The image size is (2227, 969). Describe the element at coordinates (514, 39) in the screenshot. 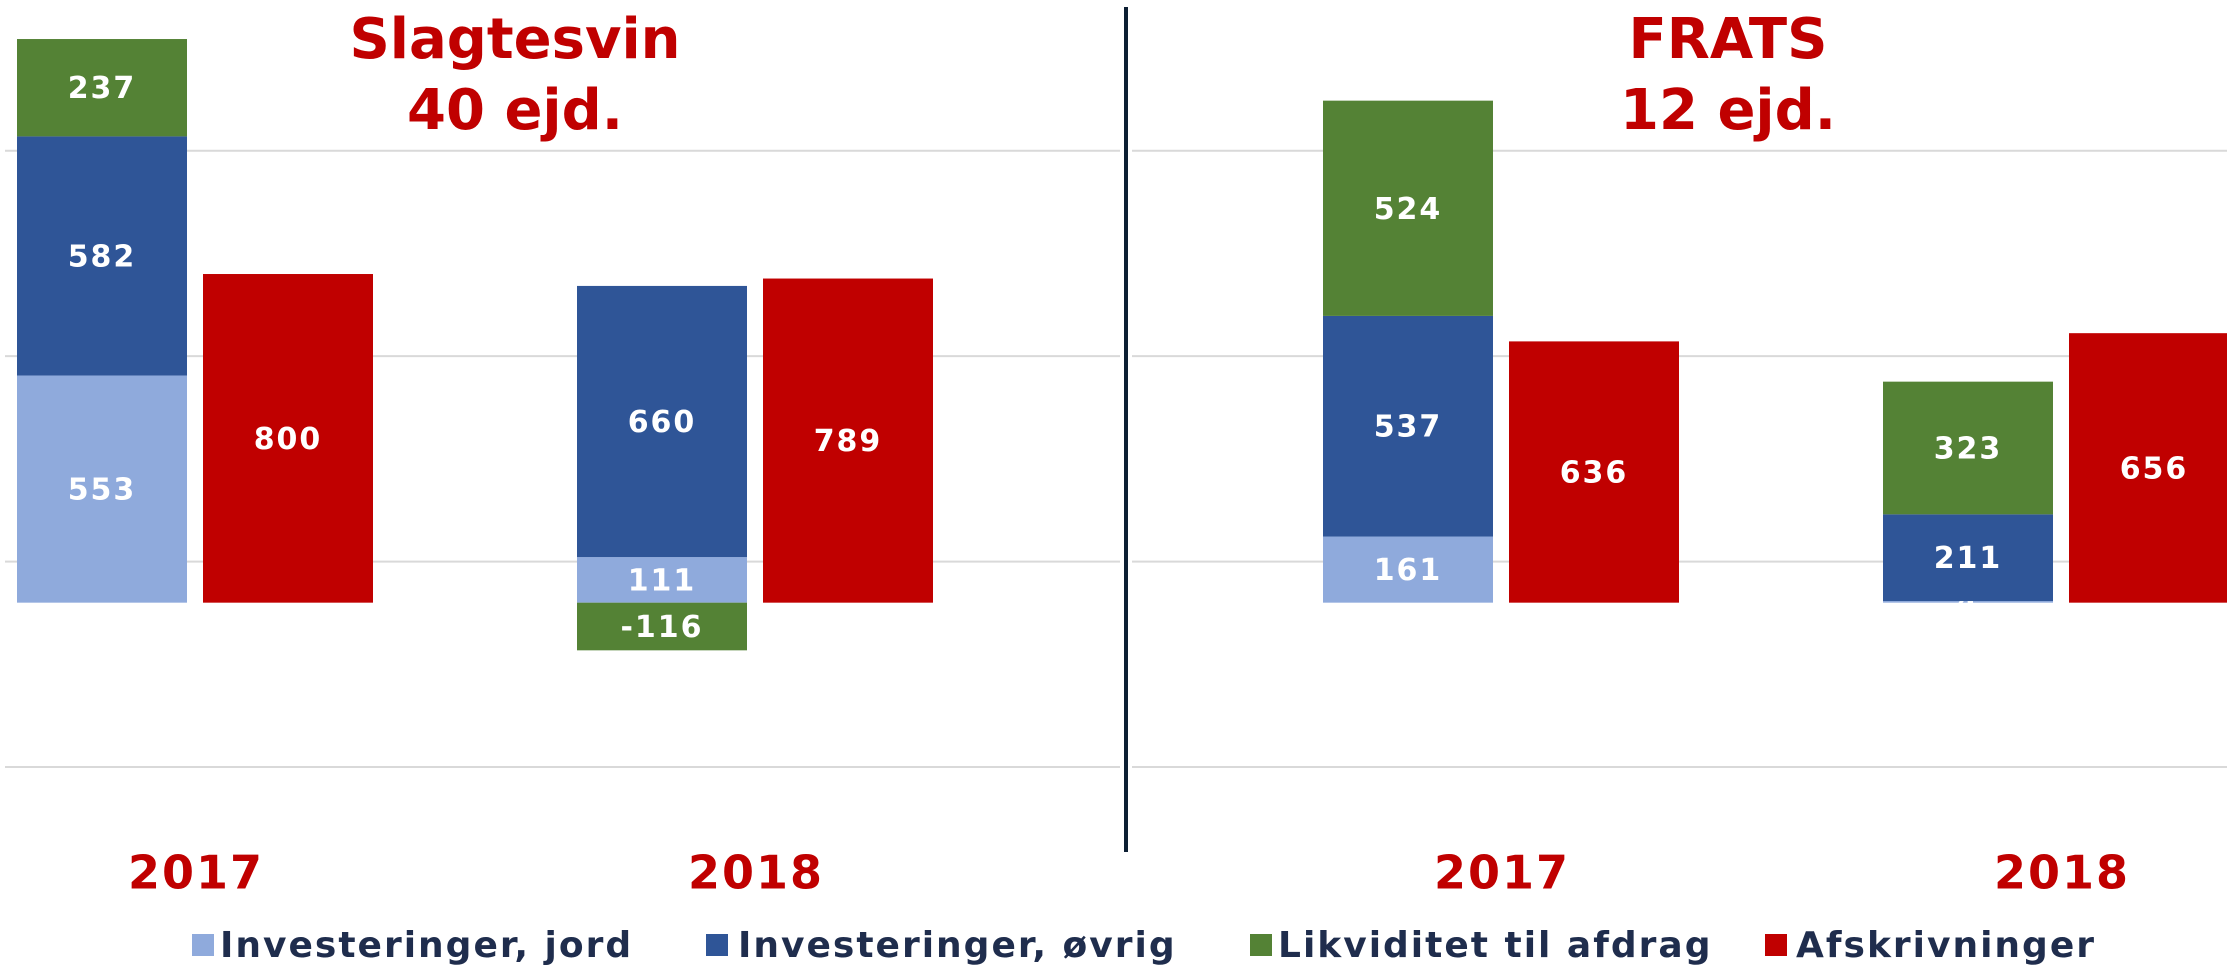

I see `chart-title: Slagtesvin` at that location.